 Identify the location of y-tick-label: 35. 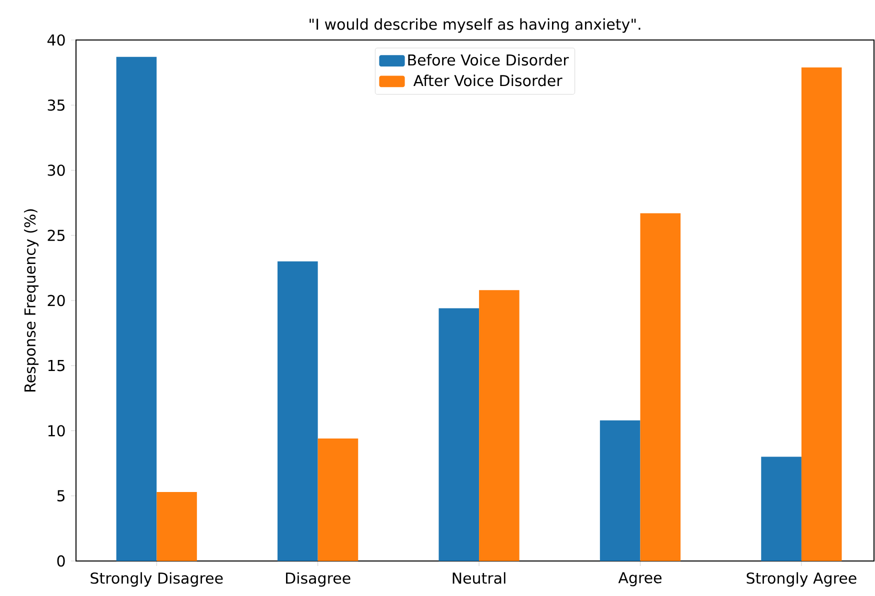
(56, 105).